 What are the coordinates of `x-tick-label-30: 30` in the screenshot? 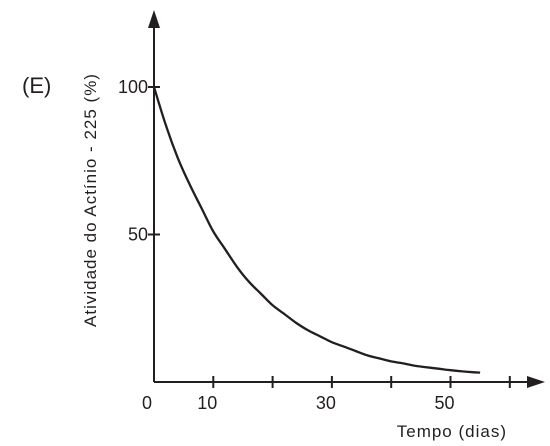 It's located at (326, 403).